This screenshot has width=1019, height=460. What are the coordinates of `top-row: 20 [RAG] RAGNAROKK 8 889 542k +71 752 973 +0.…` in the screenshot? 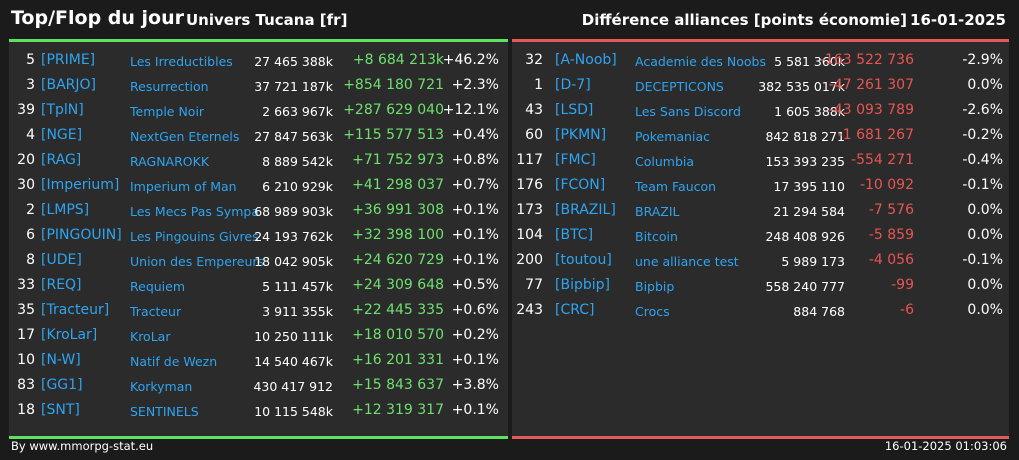 It's located at (258, 160).